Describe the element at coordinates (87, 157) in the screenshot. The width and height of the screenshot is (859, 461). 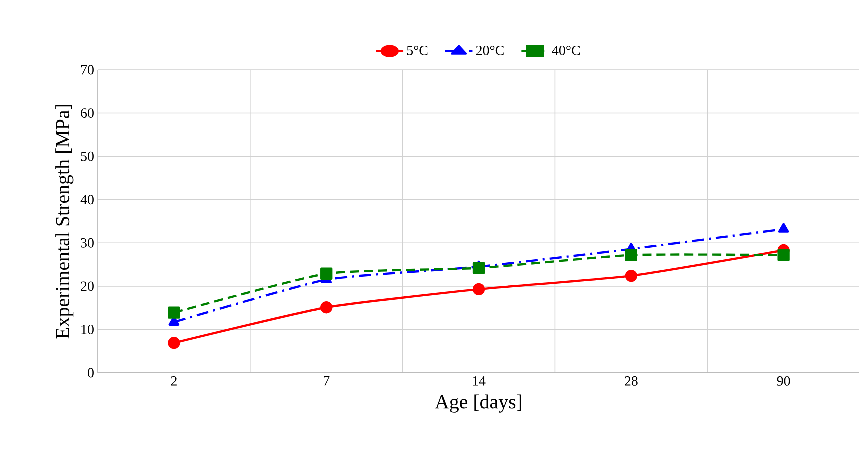
I see `y-tick-label: 50` at that location.